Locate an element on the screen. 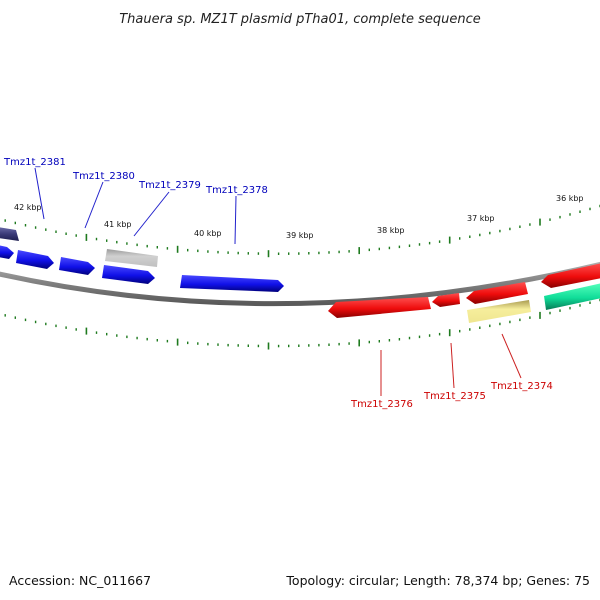 Image resolution: width=600 pixels, height=600 pixels. gene-label-2374: Tmz1t_2374 is located at coordinates (521, 386).